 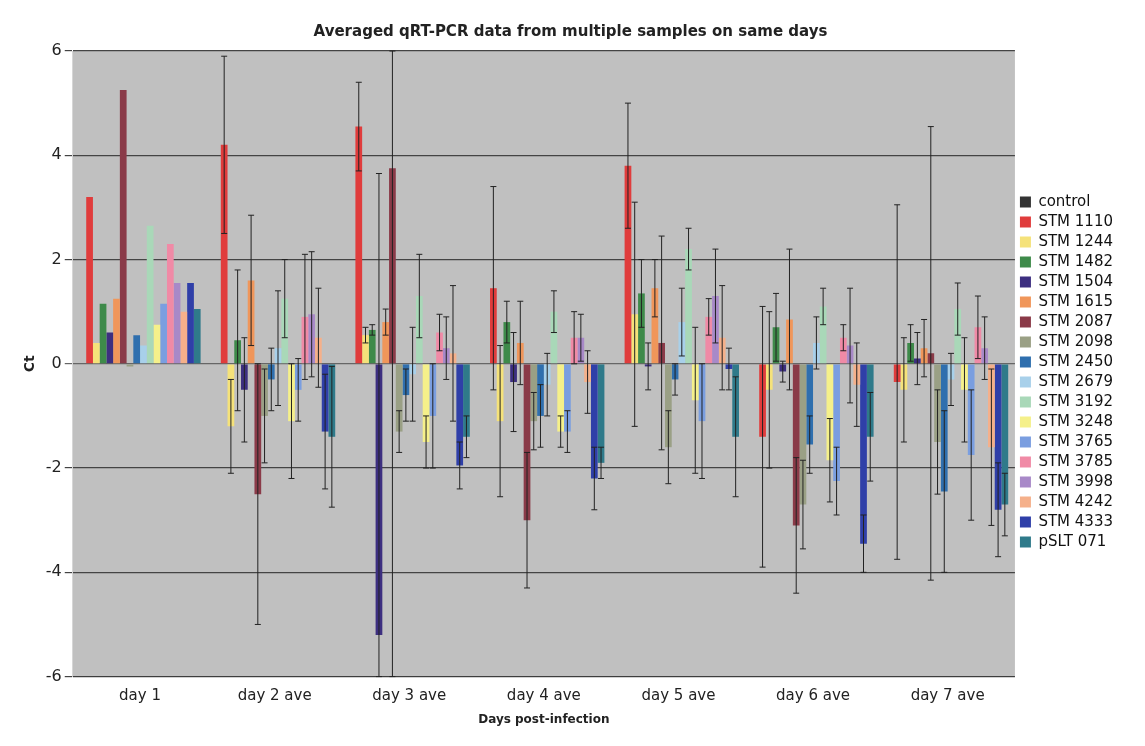 What do you see at coordinates (53, 467) in the screenshot?
I see `y-tick-label: -2` at bounding box center [53, 467].